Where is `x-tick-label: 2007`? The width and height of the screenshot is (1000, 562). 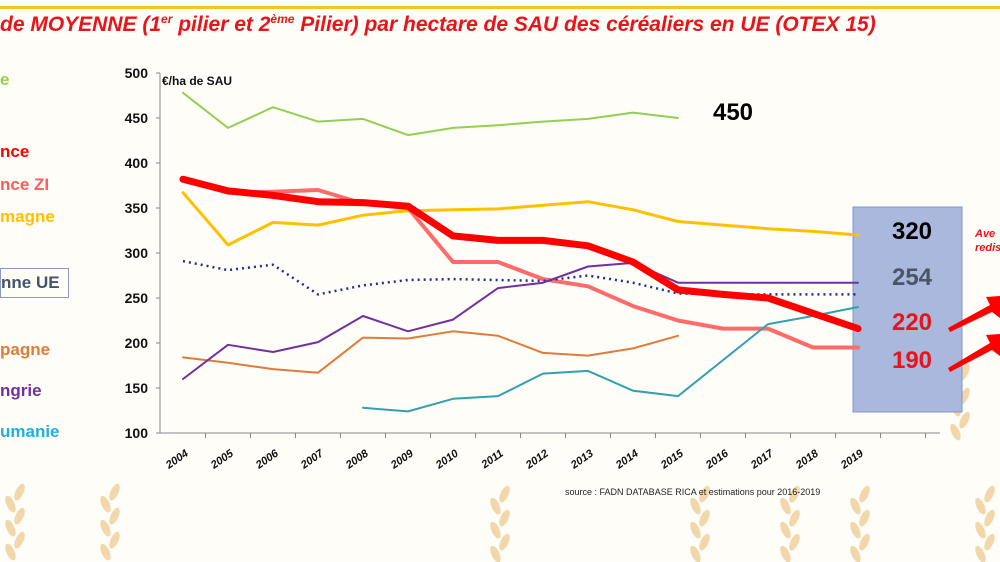
x-tick-label: 2007 is located at coordinates (312, 459).